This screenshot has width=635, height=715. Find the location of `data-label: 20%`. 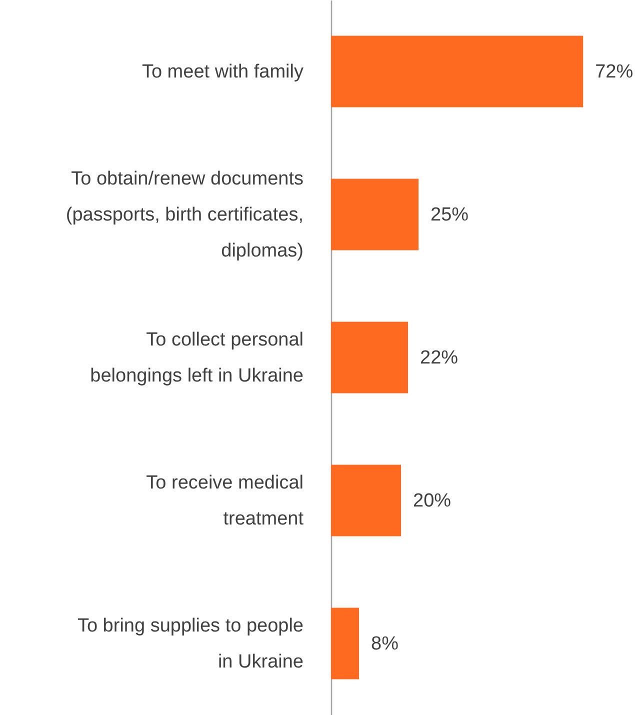

data-label: 20% is located at coordinates (432, 501).